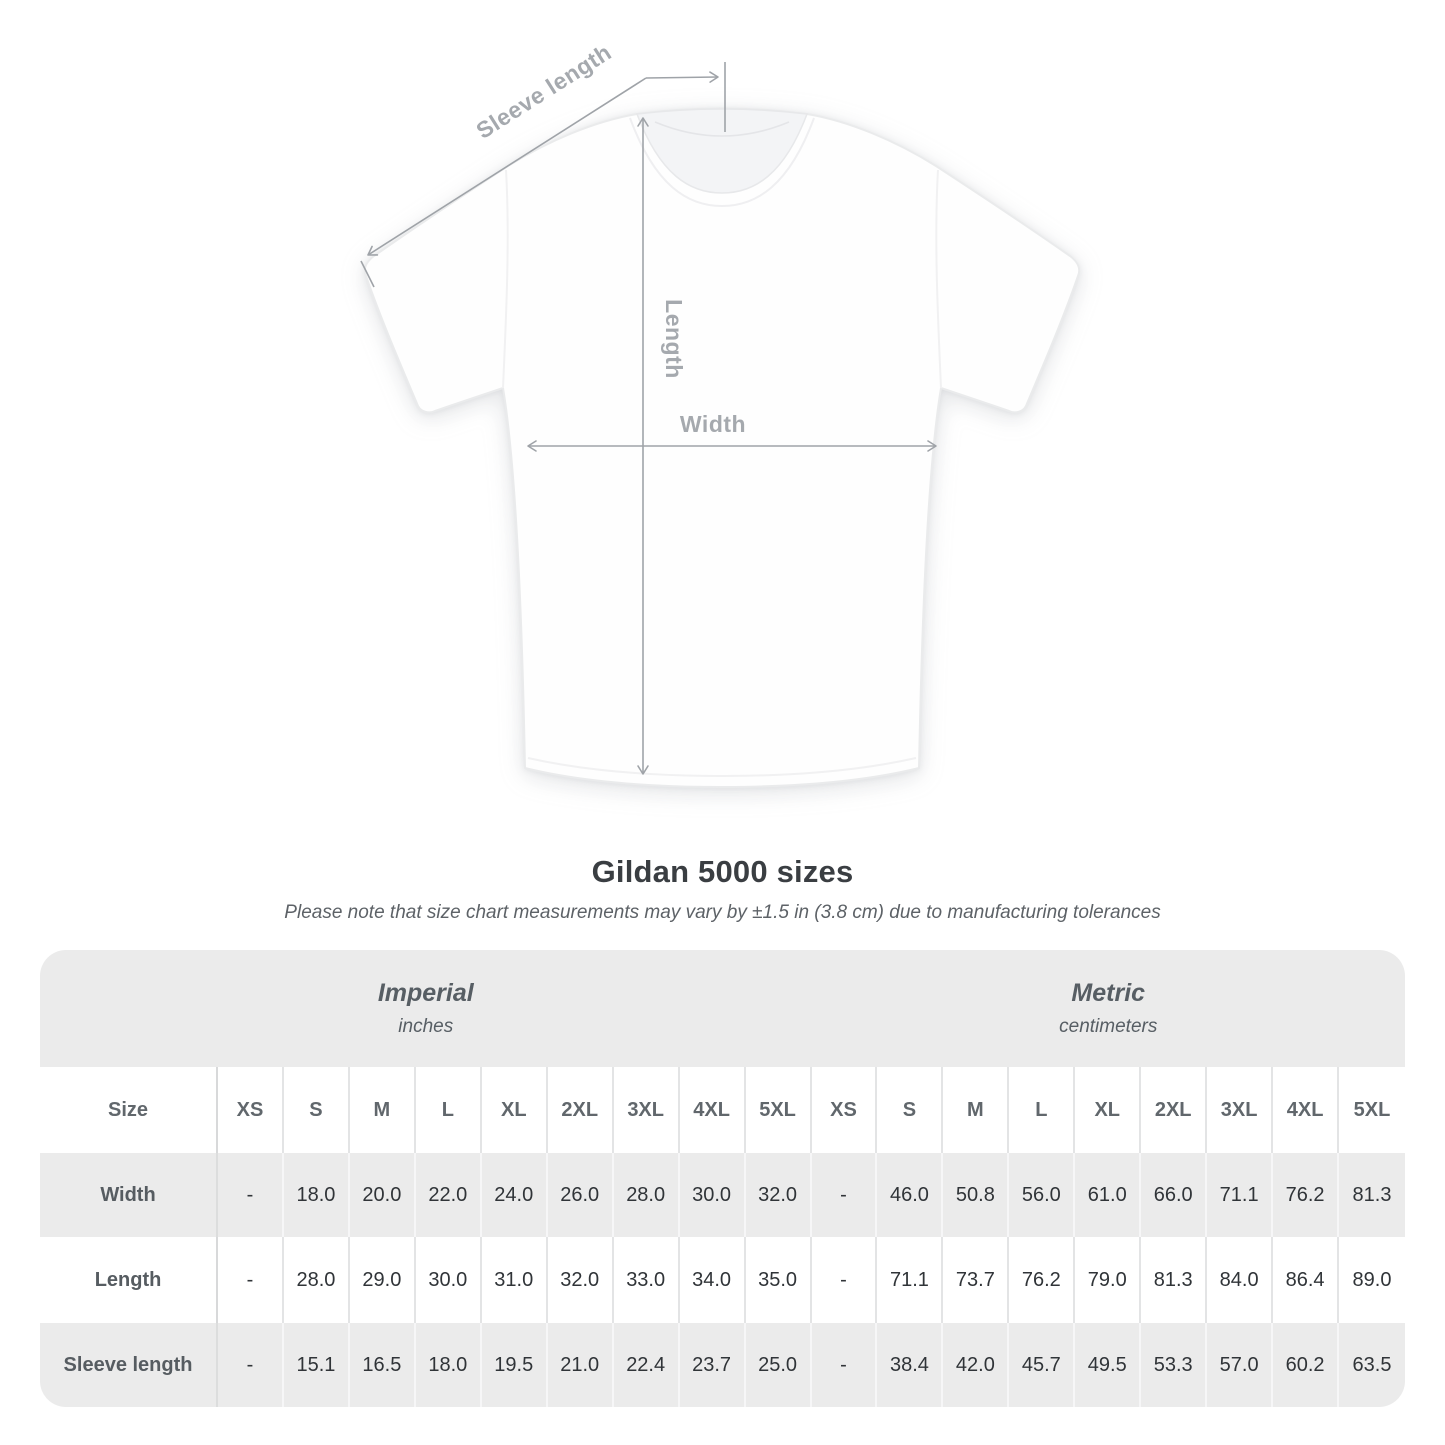 The image size is (1445, 1445). I want to click on metric-unit: centimeters, so click(1108, 1026).